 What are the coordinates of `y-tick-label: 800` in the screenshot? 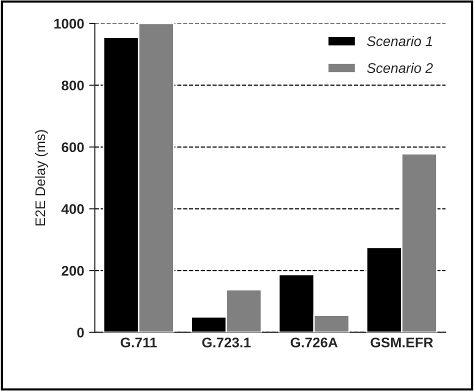 It's located at (73, 85).